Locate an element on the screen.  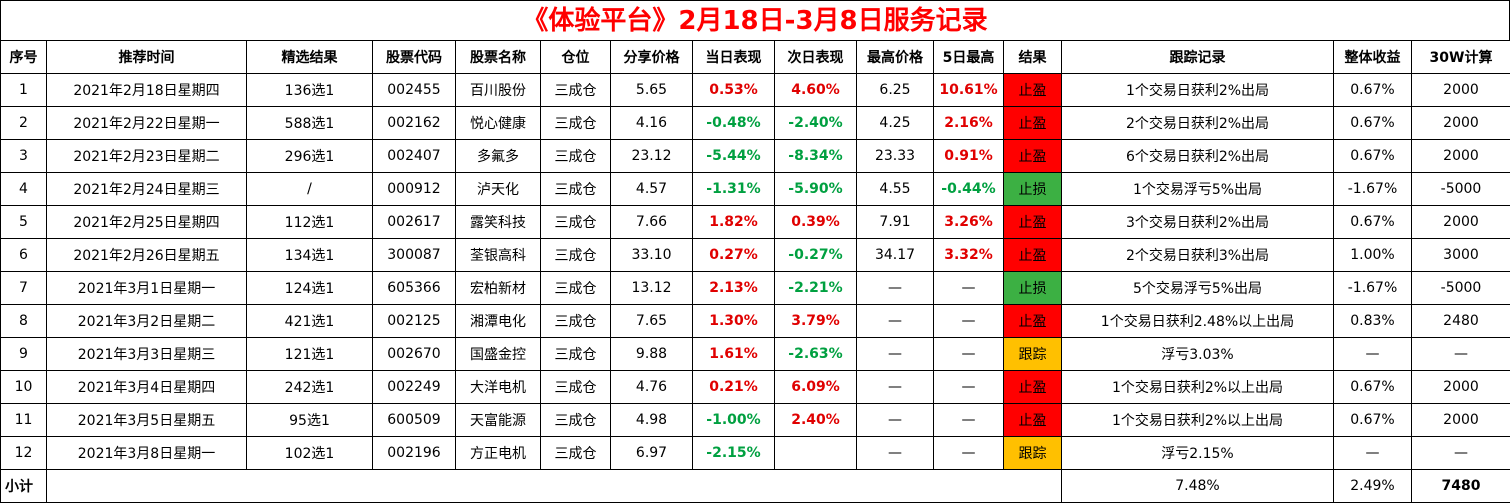
header-cell: 股票代码 is located at coordinates (414, 57).